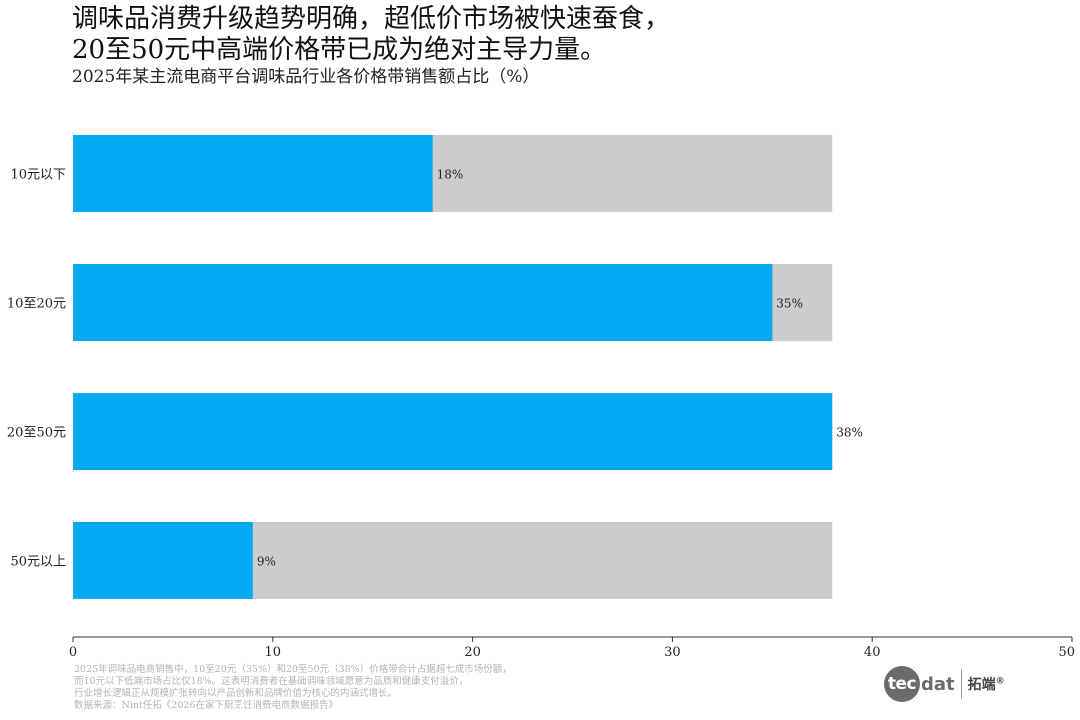 The image size is (1080, 720). What do you see at coordinates (38, 175) in the screenshot?
I see `category-label: 10元以下` at bounding box center [38, 175].